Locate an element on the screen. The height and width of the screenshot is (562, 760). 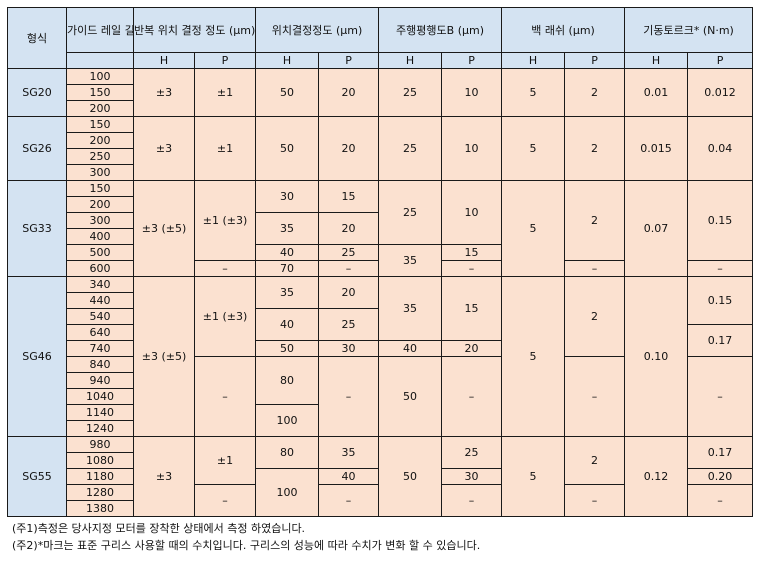
torque-h: 0.12 is located at coordinates (656, 476).